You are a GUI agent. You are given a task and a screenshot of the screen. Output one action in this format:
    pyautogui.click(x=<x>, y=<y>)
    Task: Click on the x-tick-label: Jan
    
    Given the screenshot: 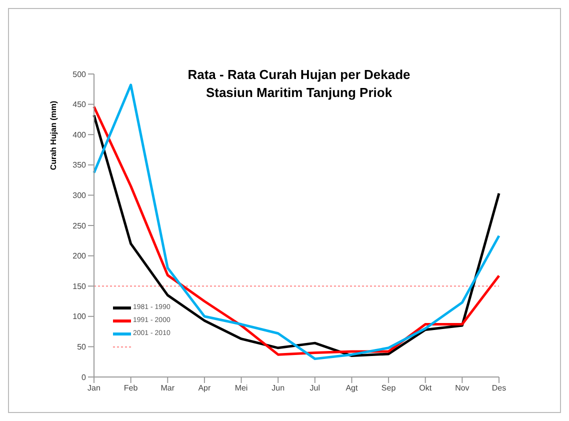 What is the action you would take?
    pyautogui.click(x=94, y=388)
    